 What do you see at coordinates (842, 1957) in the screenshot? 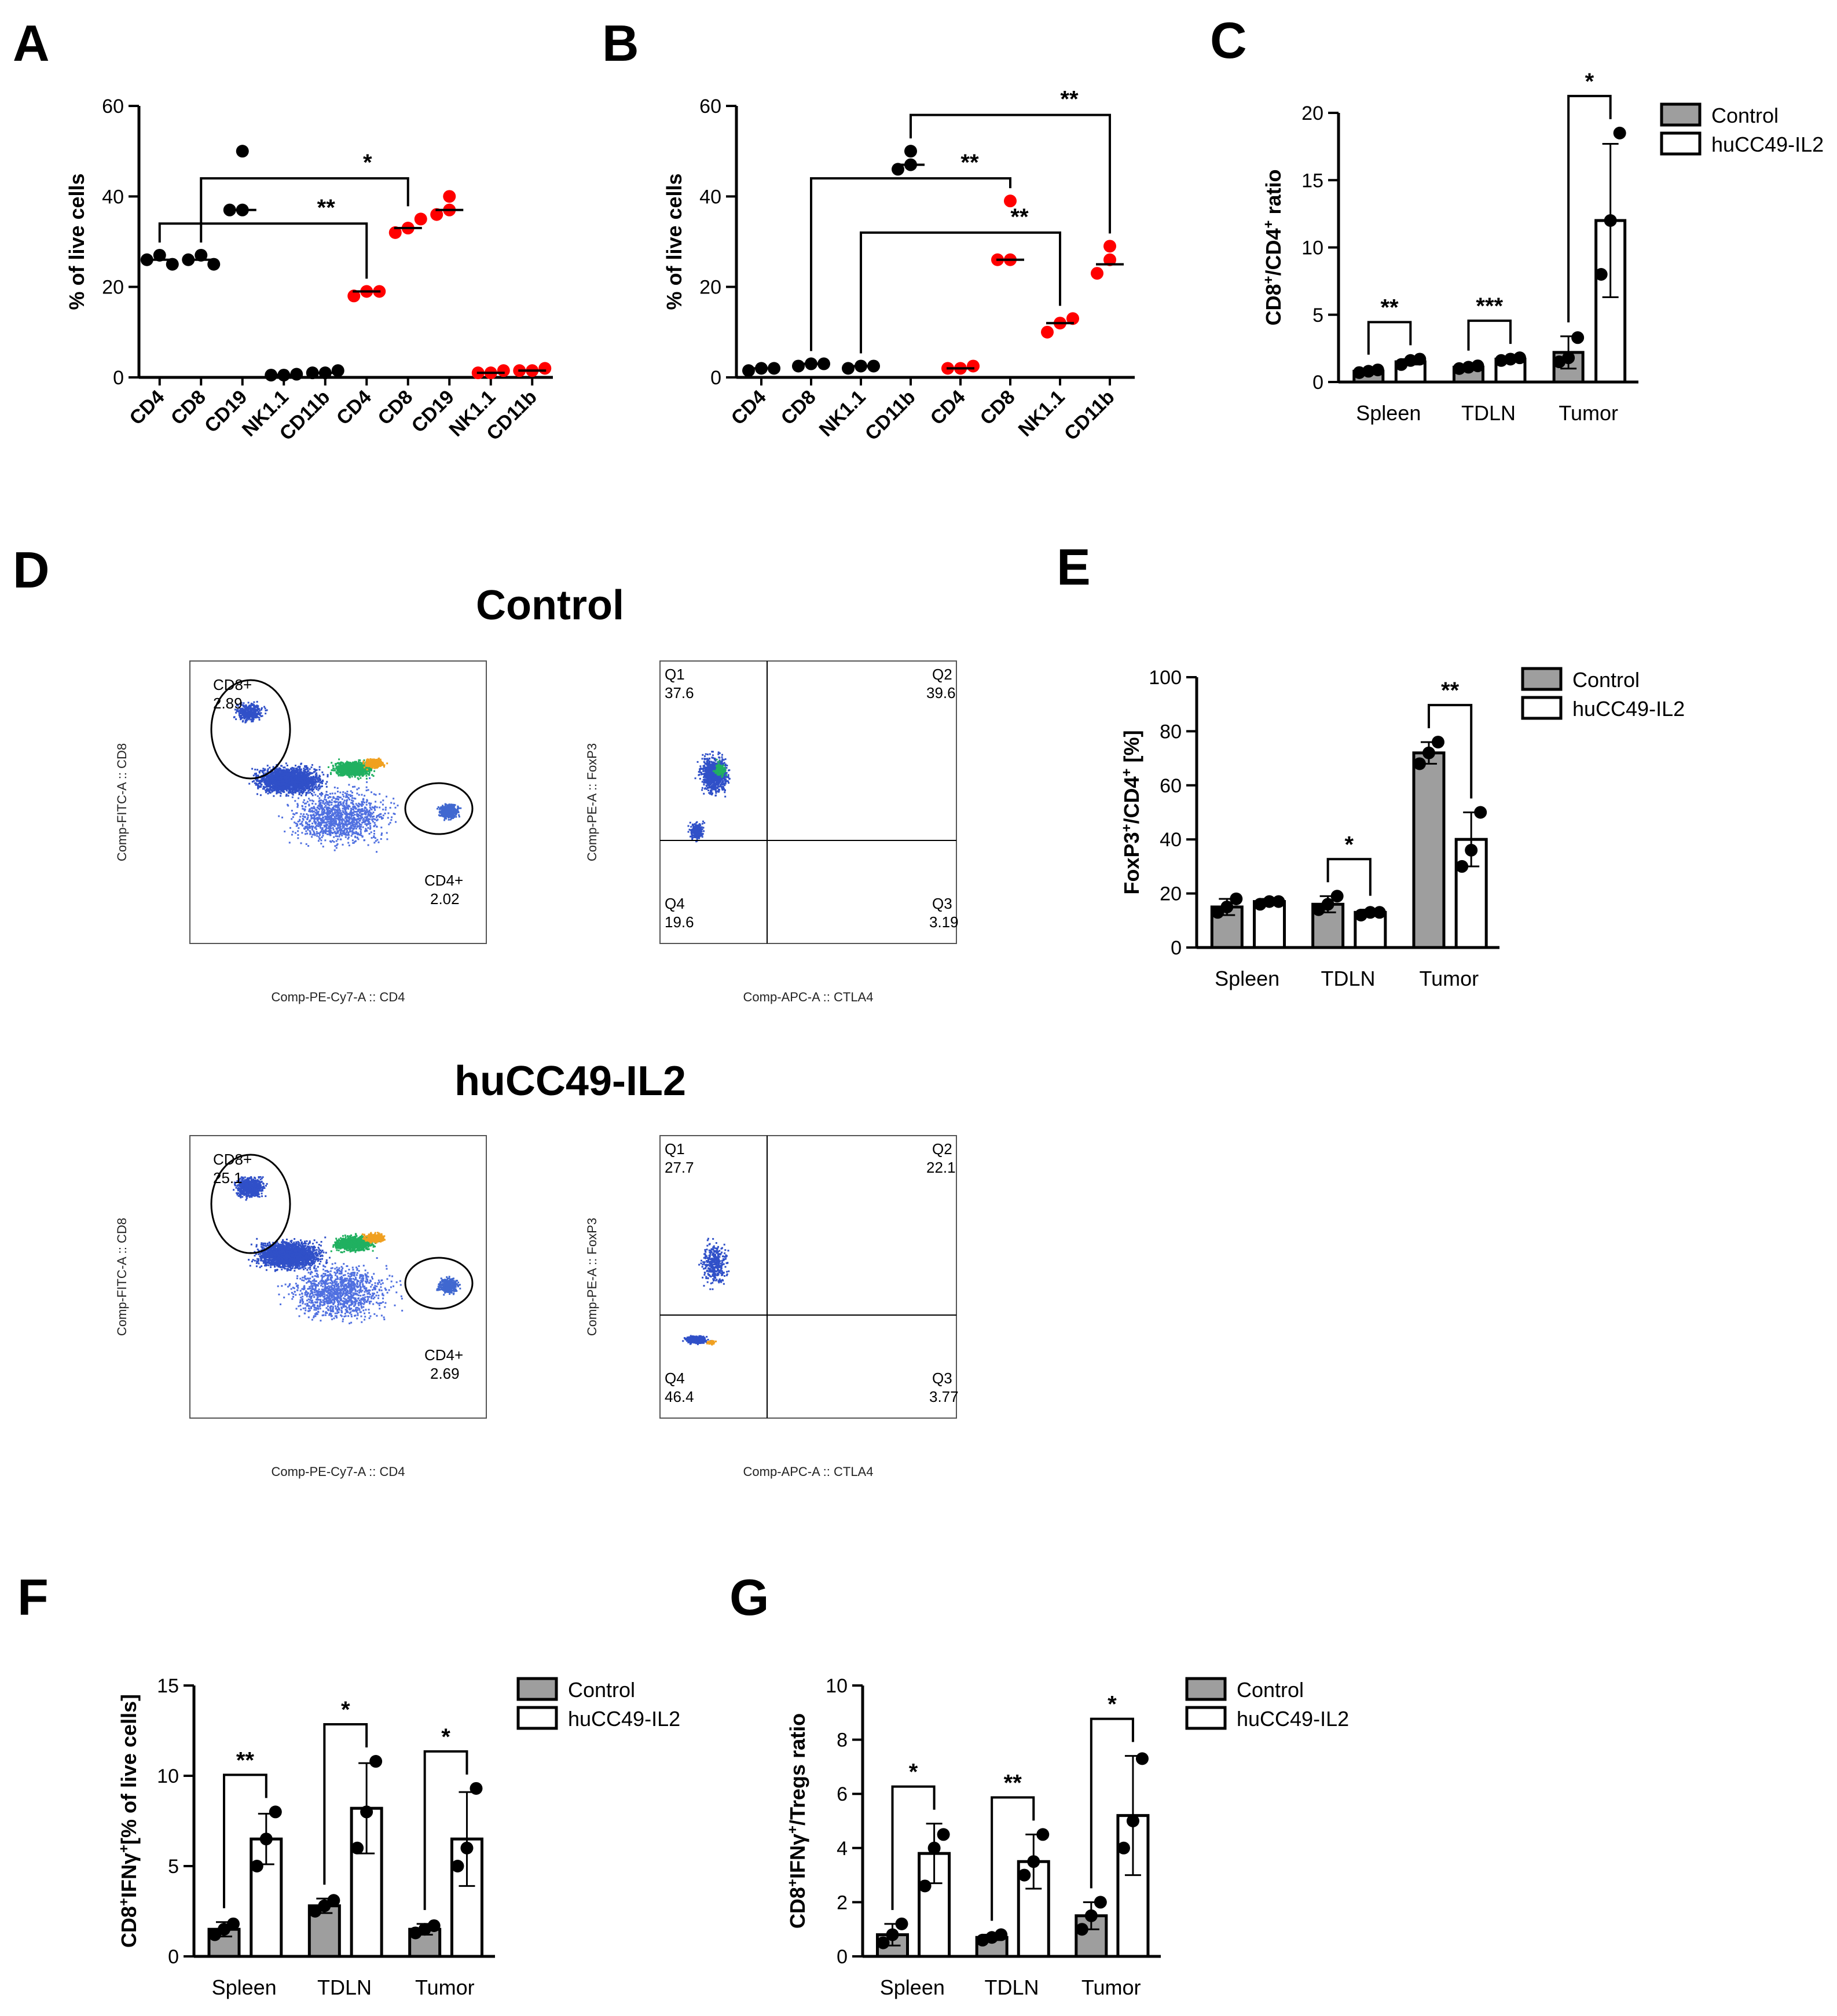
I see `y-tick-label: 0` at bounding box center [842, 1957].